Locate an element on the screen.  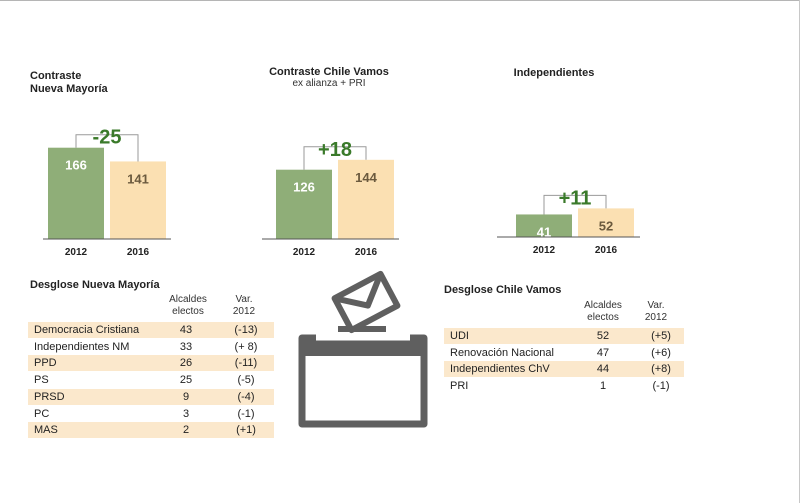
chart-2-bar-2016 is located at coordinates (366, 199).